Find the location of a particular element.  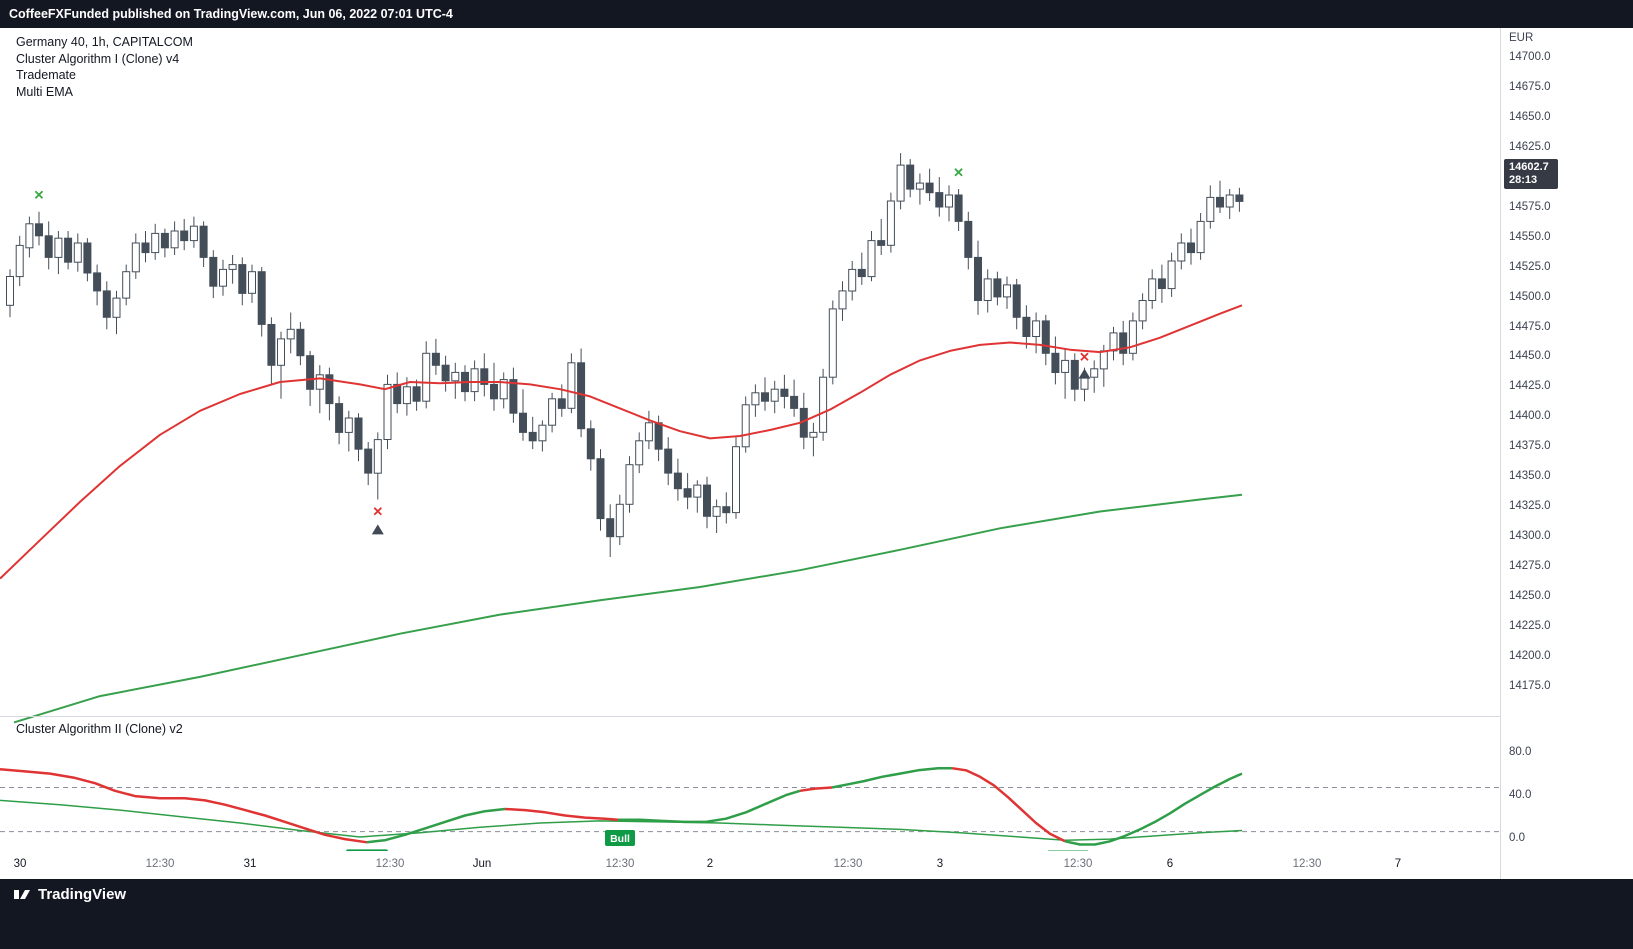

time-axis-label: 31 is located at coordinates (250, 864).